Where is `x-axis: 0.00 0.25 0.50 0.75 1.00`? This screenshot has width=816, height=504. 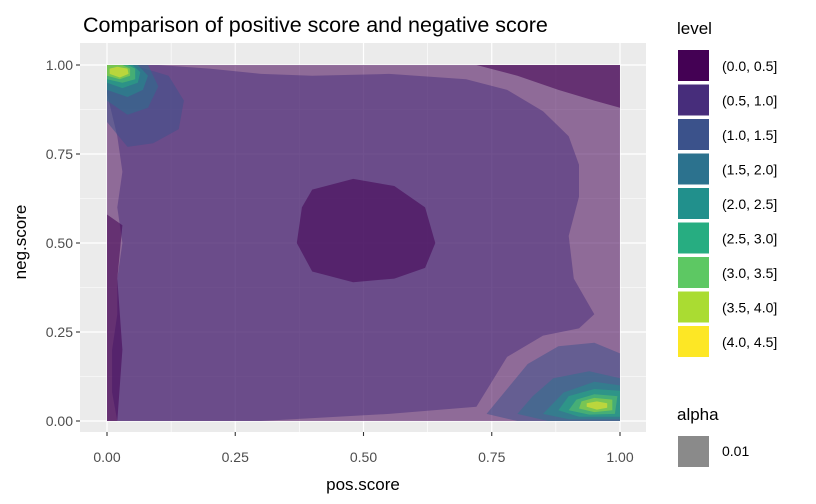
x-axis: 0.00 0.25 0.50 0.75 1.00 is located at coordinates (363, 448).